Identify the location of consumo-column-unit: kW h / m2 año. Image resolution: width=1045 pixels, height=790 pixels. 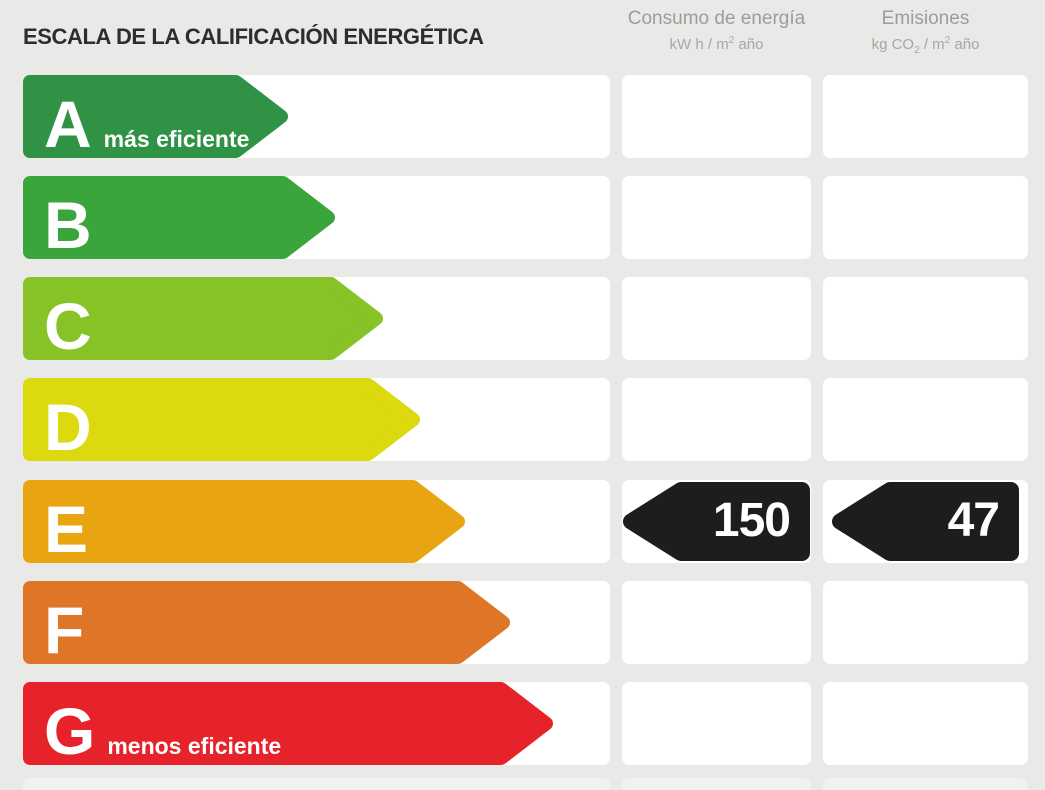
(716, 44).